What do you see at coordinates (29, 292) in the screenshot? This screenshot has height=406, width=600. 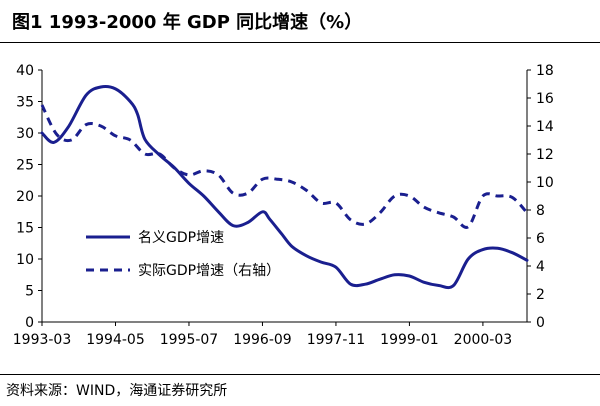 I see `left-axis-tick-label: 5` at bounding box center [29, 292].